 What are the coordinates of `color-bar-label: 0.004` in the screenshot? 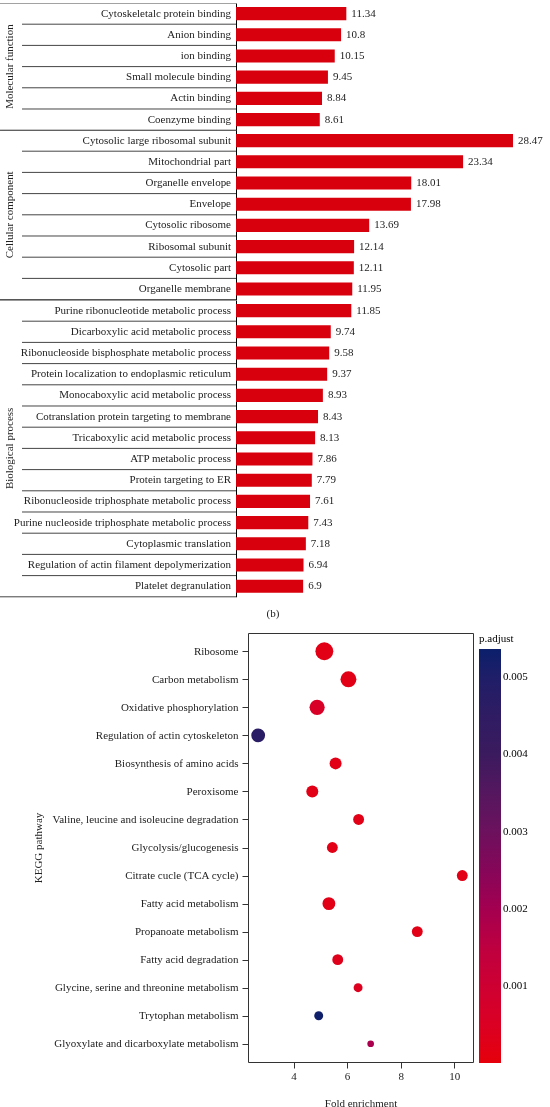 It's located at (516, 753).